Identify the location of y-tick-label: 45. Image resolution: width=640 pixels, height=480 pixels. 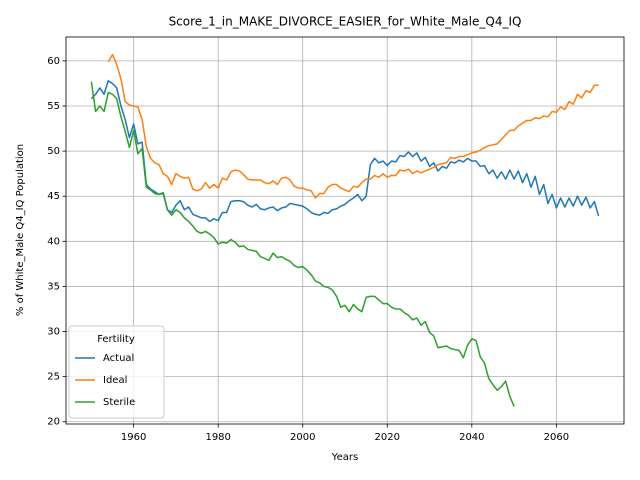
(53, 196).